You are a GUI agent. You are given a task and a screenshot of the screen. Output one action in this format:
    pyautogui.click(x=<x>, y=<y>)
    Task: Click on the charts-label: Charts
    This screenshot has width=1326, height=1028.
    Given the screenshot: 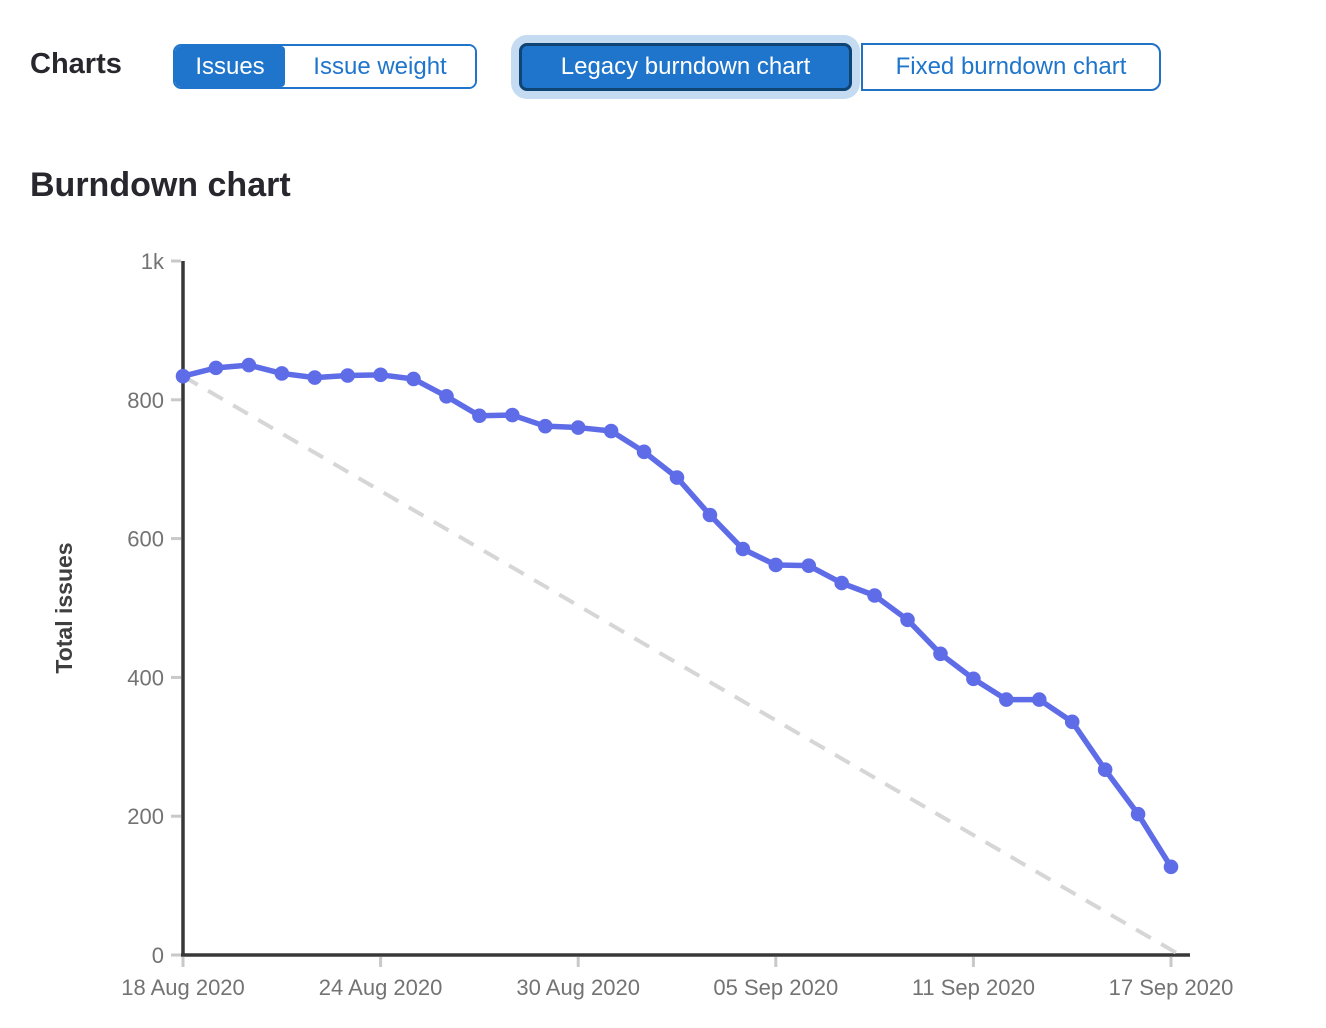 What is the action you would take?
    pyautogui.click(x=76, y=64)
    